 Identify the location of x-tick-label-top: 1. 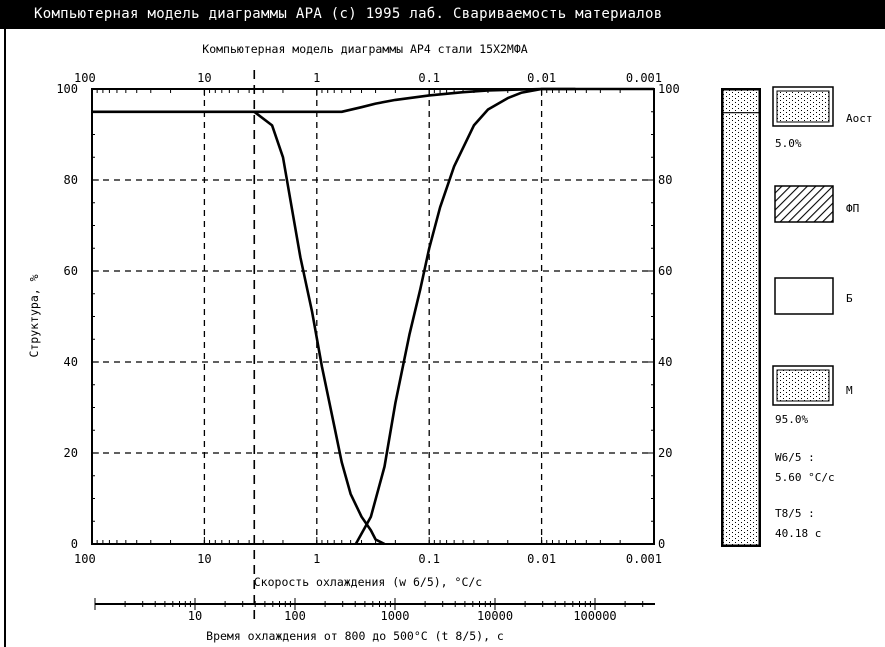
(316, 78).